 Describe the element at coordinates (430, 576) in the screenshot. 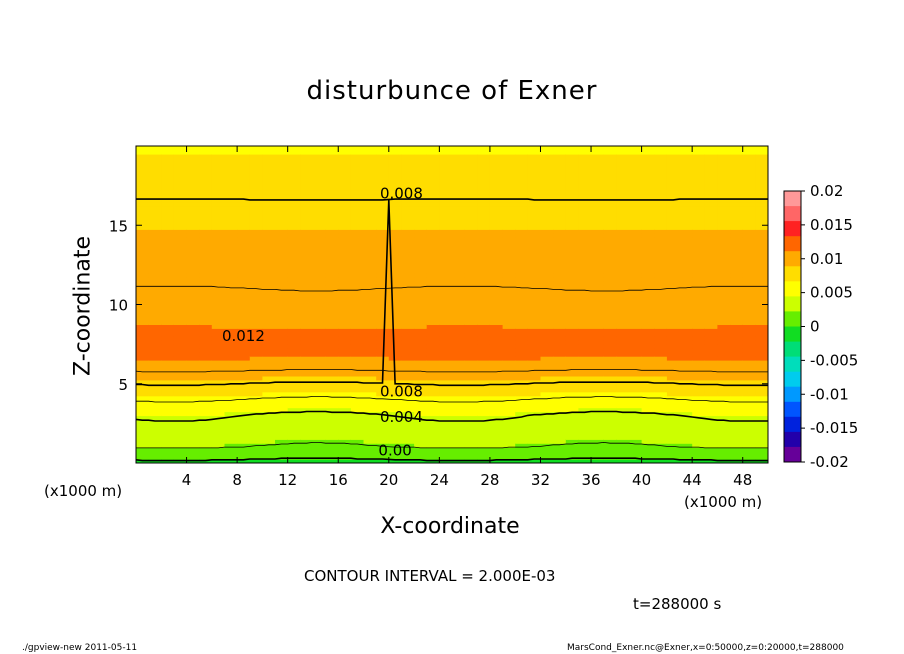

I see `contour-interval-text: CONTOUR INTERVAL = 2.000E-03` at that location.